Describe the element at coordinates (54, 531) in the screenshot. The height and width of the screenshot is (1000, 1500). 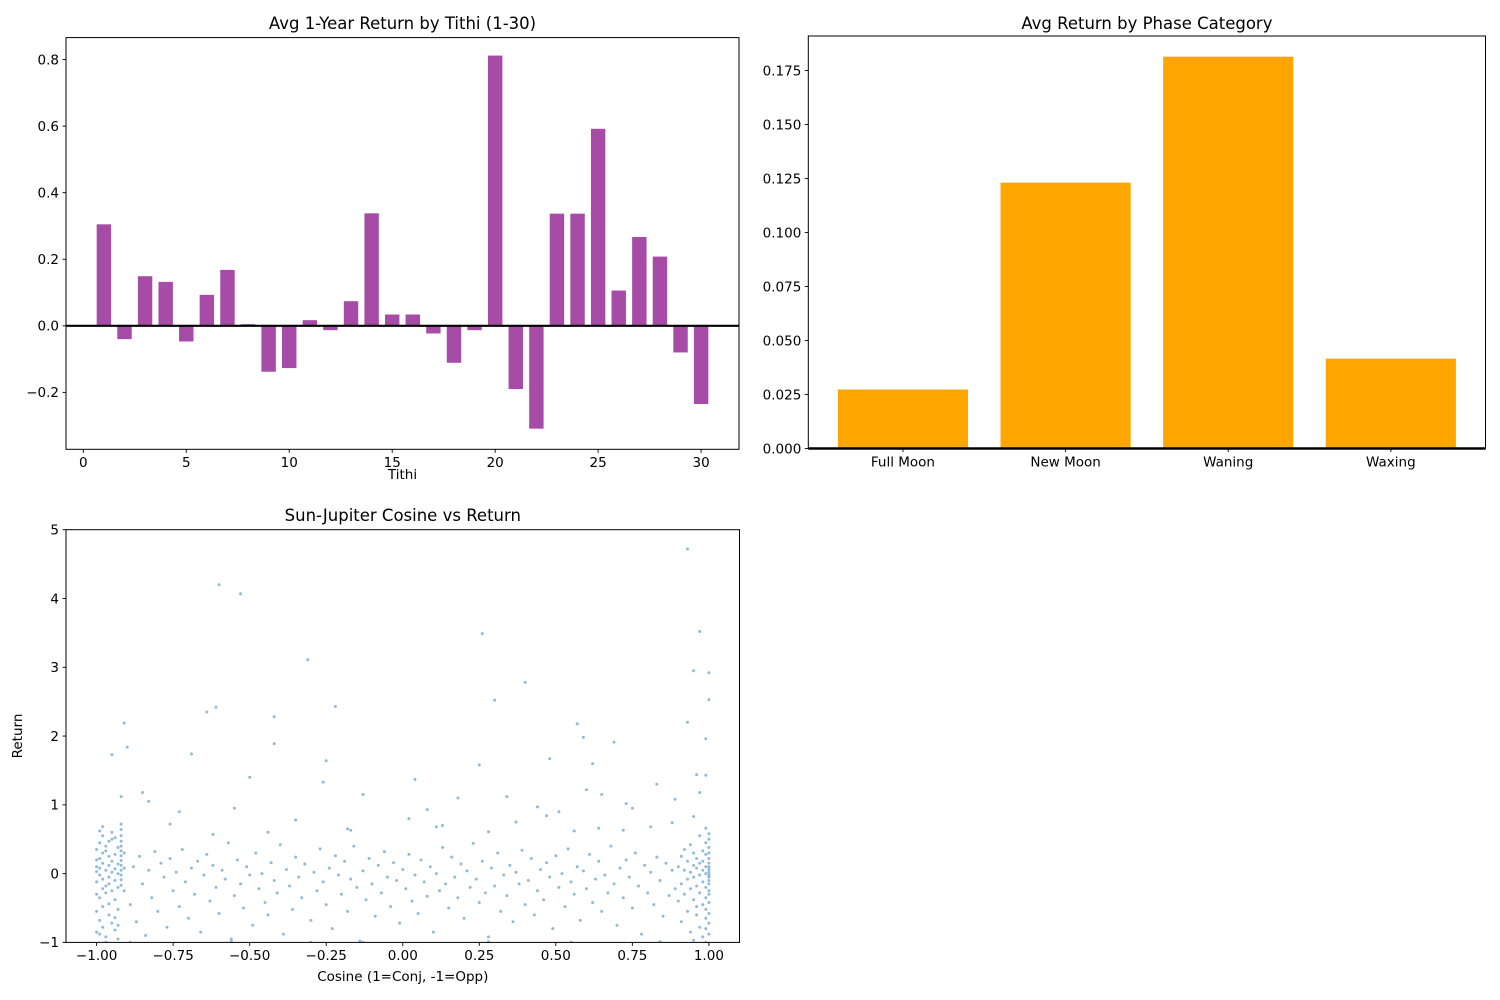
I see `y-tick-label: 5` at that location.